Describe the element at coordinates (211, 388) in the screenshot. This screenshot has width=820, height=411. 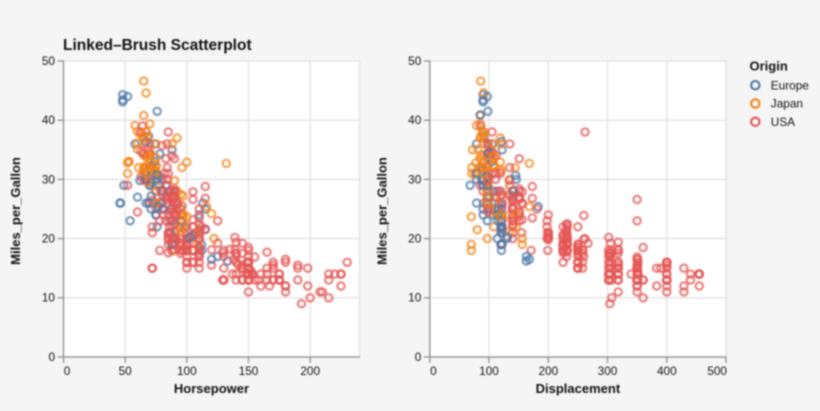
I see `svg-text: Horsepower` at that location.